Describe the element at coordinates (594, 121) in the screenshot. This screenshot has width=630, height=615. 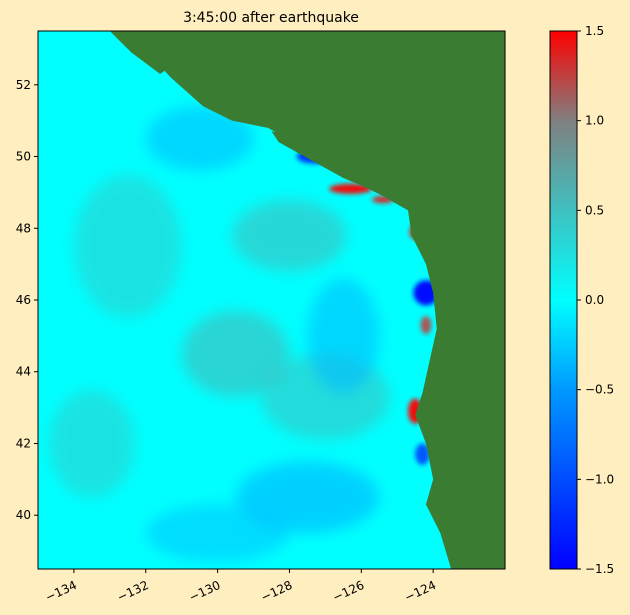
I see `colorbar-tick-label: 1.0` at that location.